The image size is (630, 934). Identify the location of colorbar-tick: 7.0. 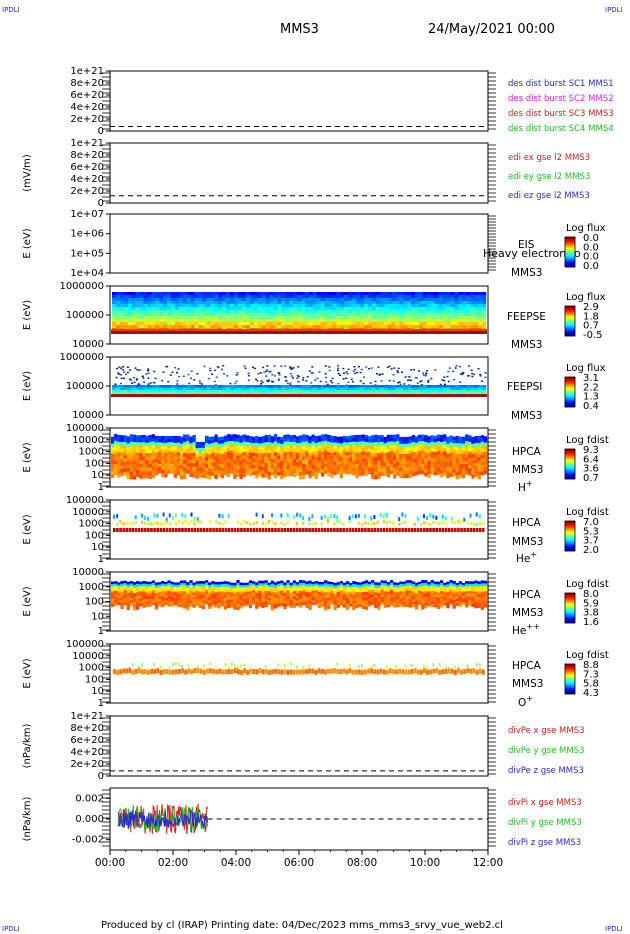
(591, 522).